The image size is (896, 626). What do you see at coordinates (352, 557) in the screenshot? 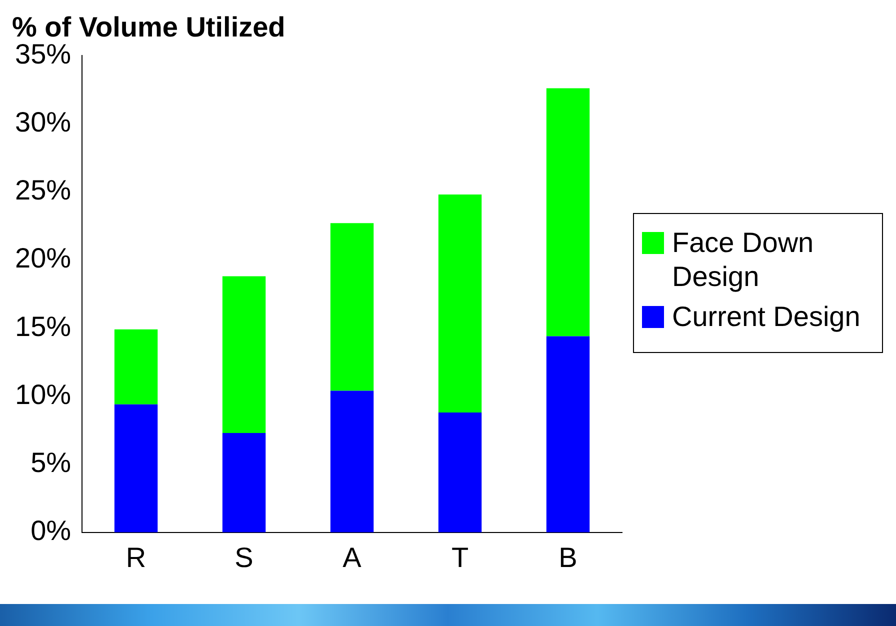
I see `x-tick-label: A` at bounding box center [352, 557].